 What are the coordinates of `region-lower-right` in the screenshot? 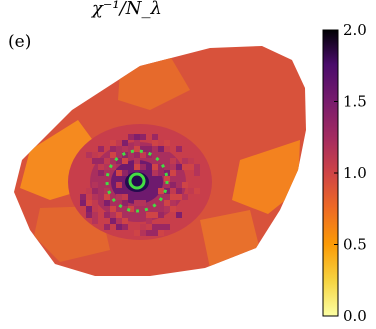 It's located at (230, 239).